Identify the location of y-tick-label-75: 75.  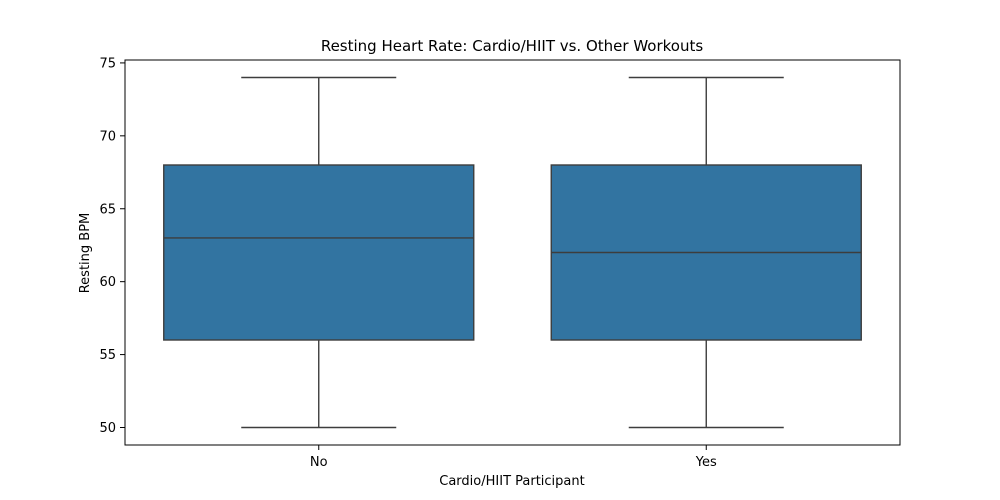
(107, 63).